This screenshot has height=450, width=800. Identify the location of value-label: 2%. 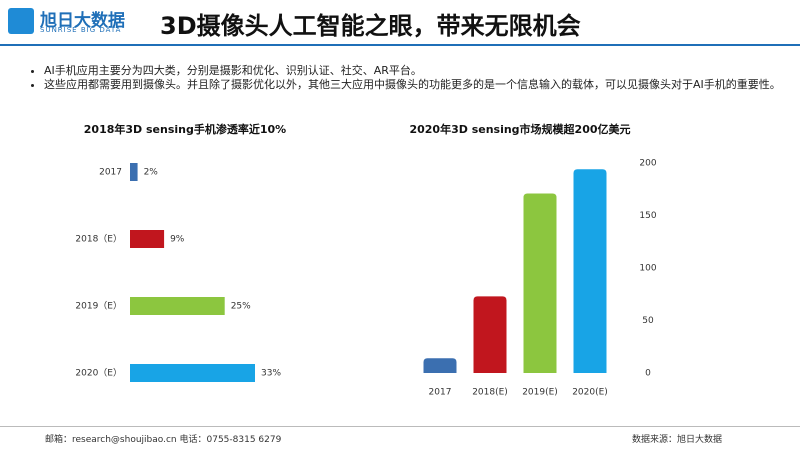
(151, 173).